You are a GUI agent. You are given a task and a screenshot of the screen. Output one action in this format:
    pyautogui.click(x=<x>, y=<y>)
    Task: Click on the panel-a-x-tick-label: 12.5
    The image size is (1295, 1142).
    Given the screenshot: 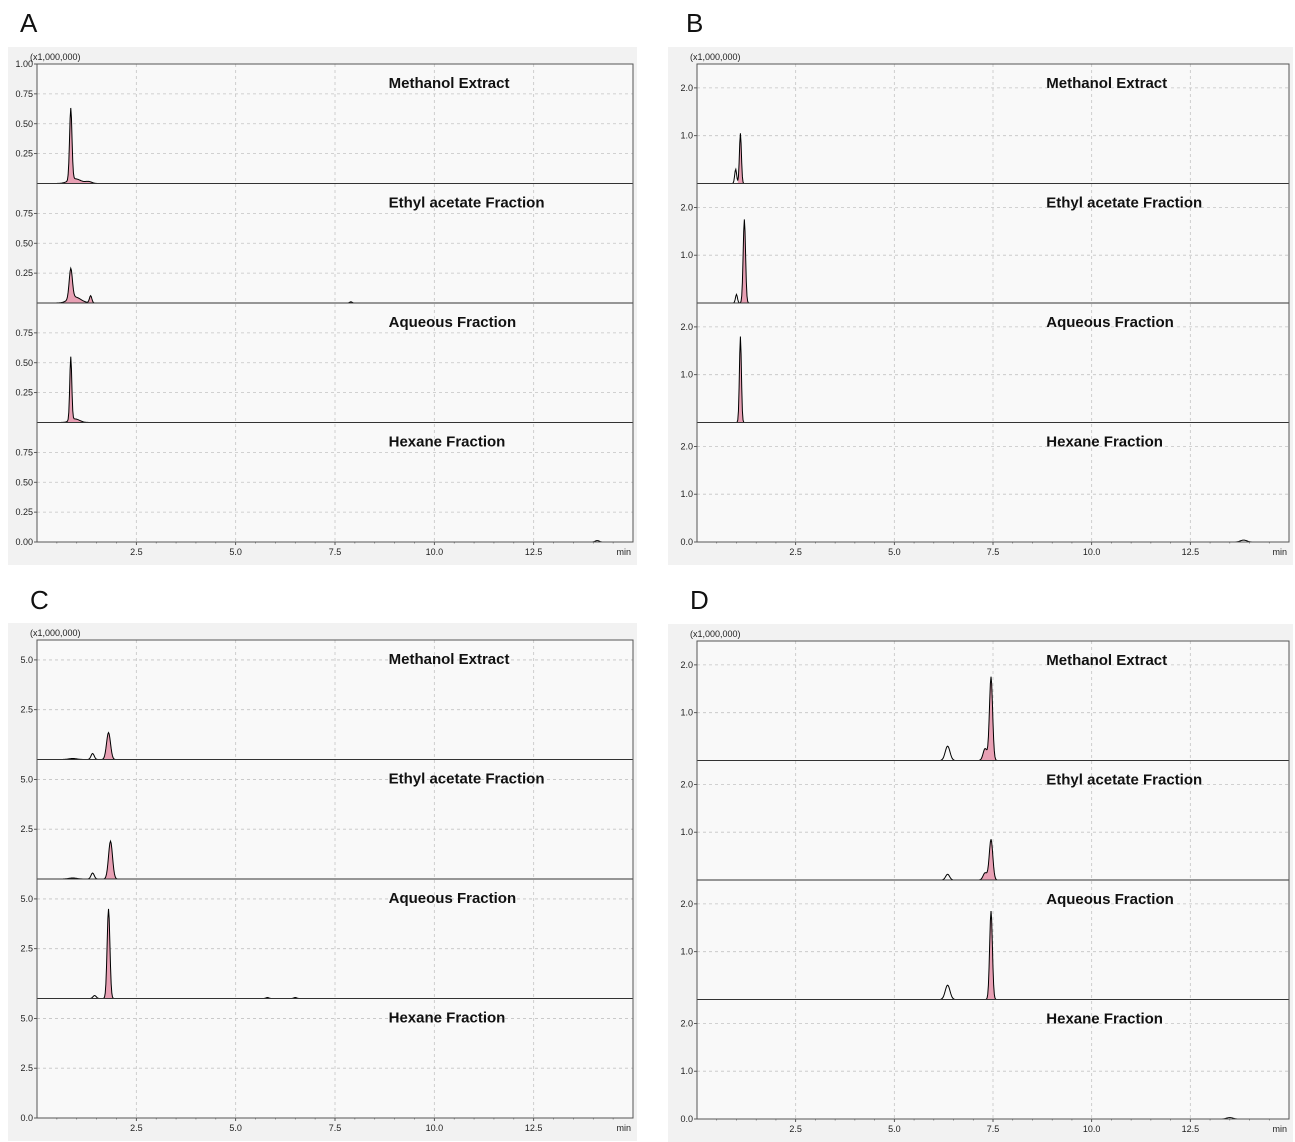 What is the action you would take?
    pyautogui.click(x=534, y=552)
    